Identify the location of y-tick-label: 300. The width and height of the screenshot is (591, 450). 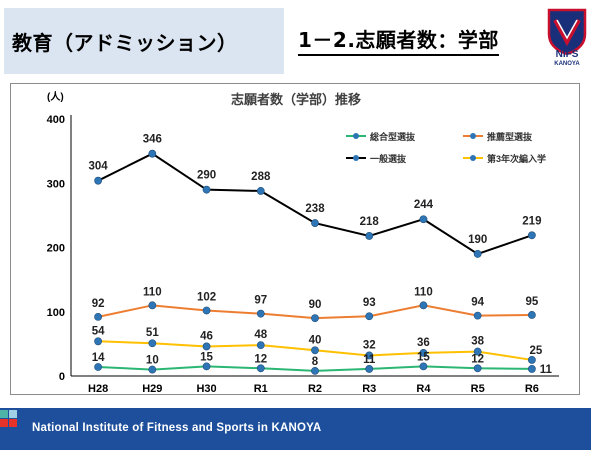
(56, 184).